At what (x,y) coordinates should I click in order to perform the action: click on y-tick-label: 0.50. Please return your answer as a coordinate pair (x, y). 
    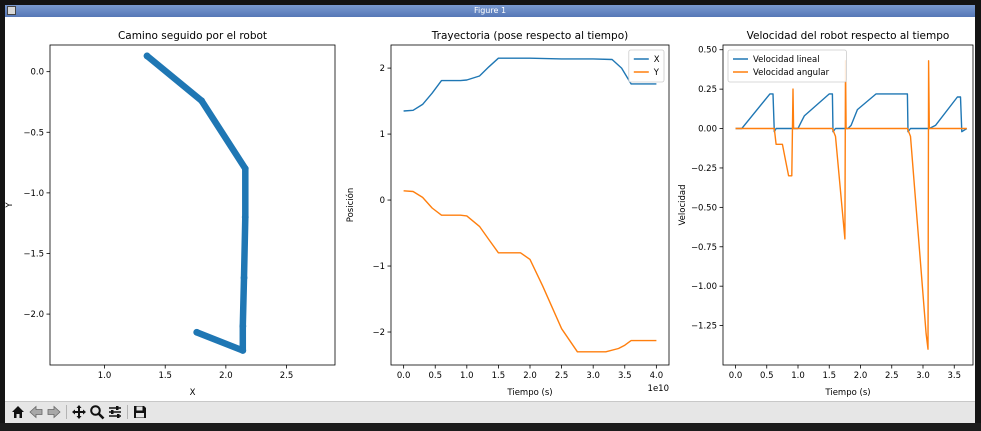
    Looking at the image, I should click on (707, 51).